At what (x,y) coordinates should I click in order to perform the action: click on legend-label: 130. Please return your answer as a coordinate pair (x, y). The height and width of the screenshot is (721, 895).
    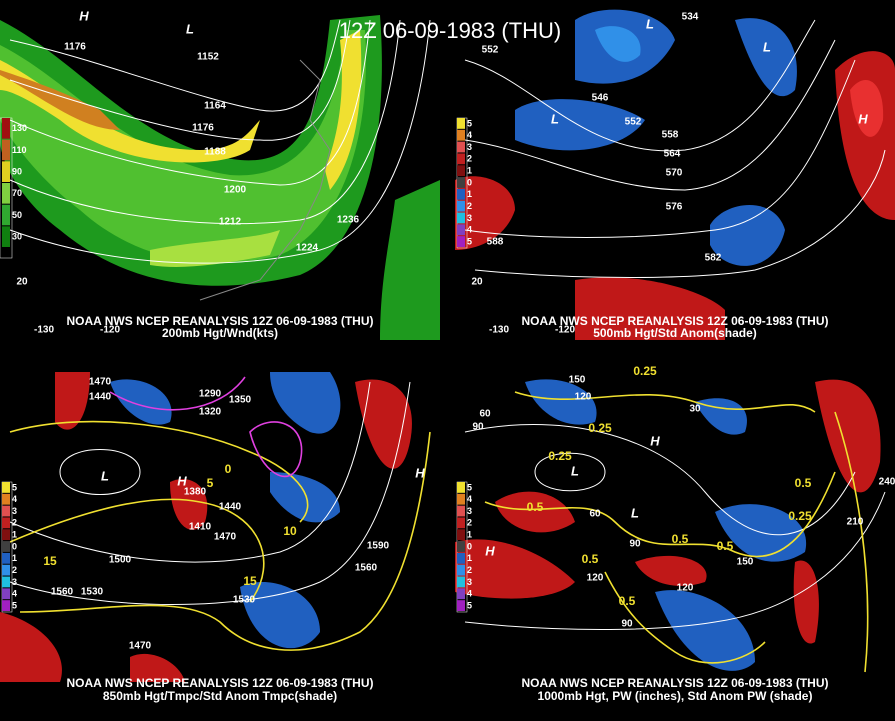
    Looking at the image, I should click on (19, 128).